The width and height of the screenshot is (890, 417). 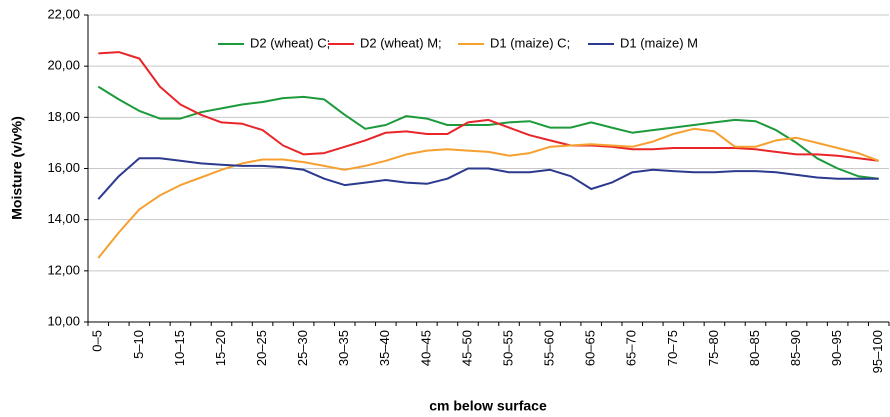 What do you see at coordinates (63, 218) in the screenshot?
I see `y-tick-label: 14,00` at bounding box center [63, 218].